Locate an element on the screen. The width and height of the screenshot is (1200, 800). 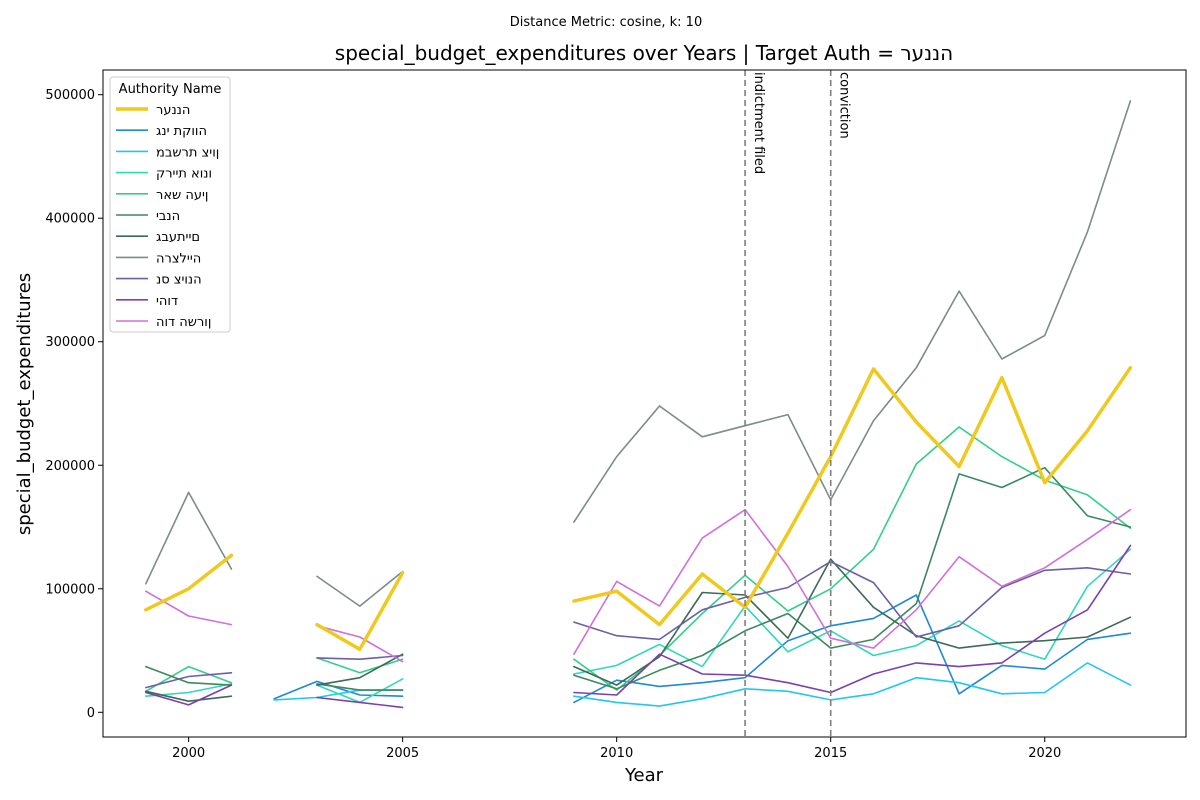
x-axis: 2000 2005 2010 2015 2020 is located at coordinates (616, 749).